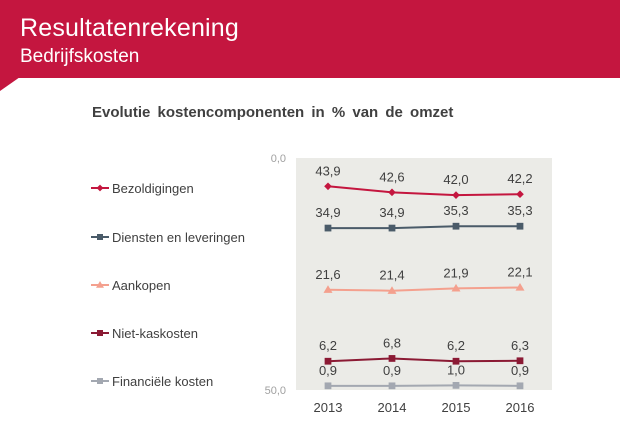 The height and width of the screenshot is (421, 620). I want to click on legend-label: Aankopen, so click(141, 285).